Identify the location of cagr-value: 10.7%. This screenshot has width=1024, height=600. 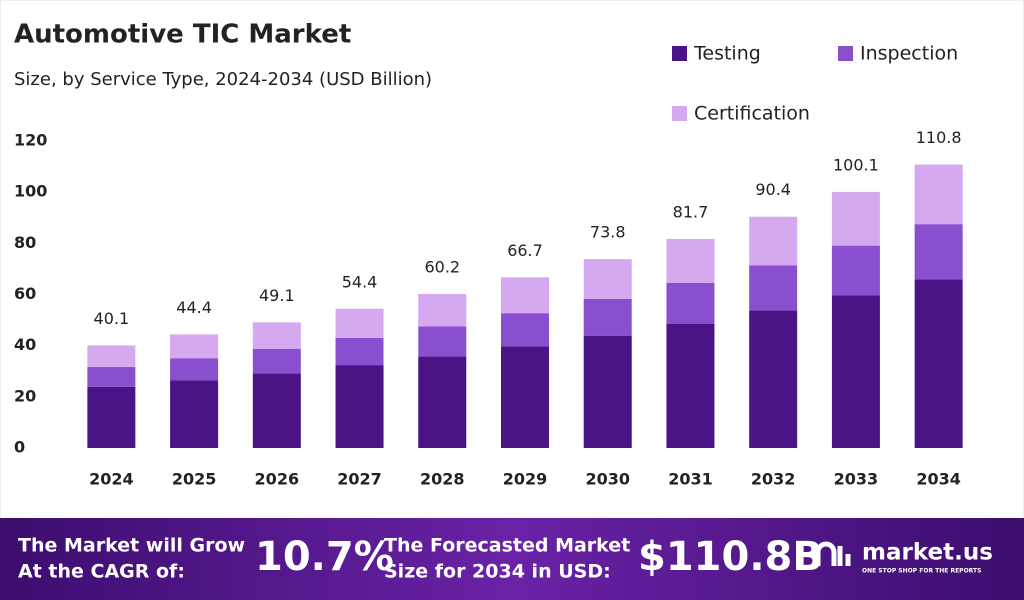
(324, 557).